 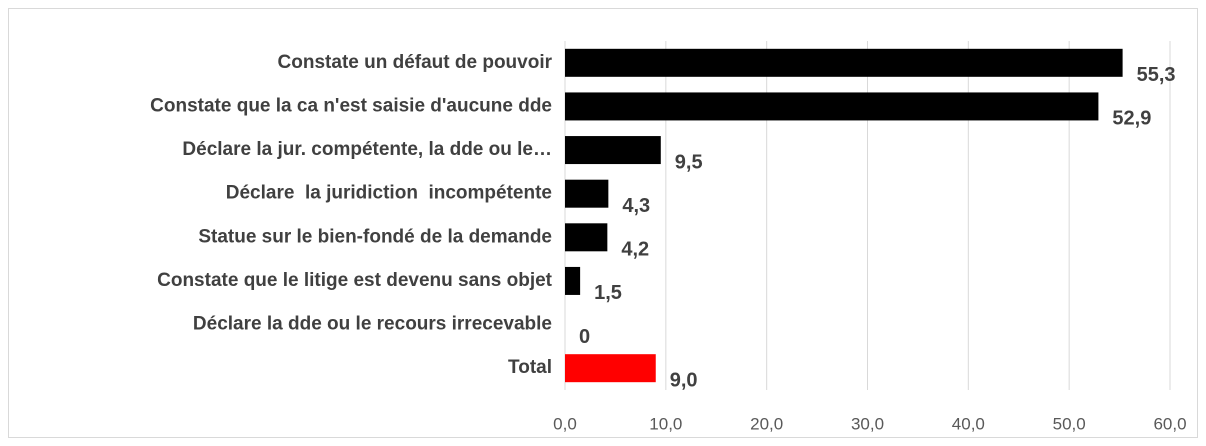 What do you see at coordinates (372, 324) in the screenshot?
I see `category-label: Déclare la dde ou le recours irrecevable` at bounding box center [372, 324].